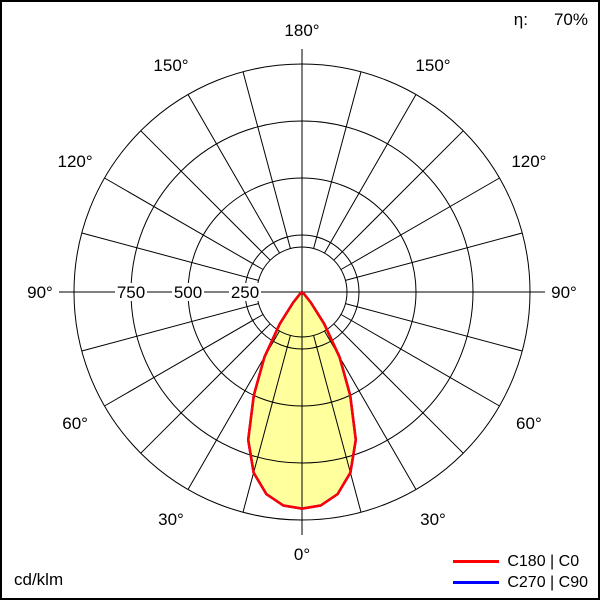 The width and height of the screenshot is (600, 600). Describe the element at coordinates (188, 292) in the screenshot. I see `svg-text: 500` at that location.